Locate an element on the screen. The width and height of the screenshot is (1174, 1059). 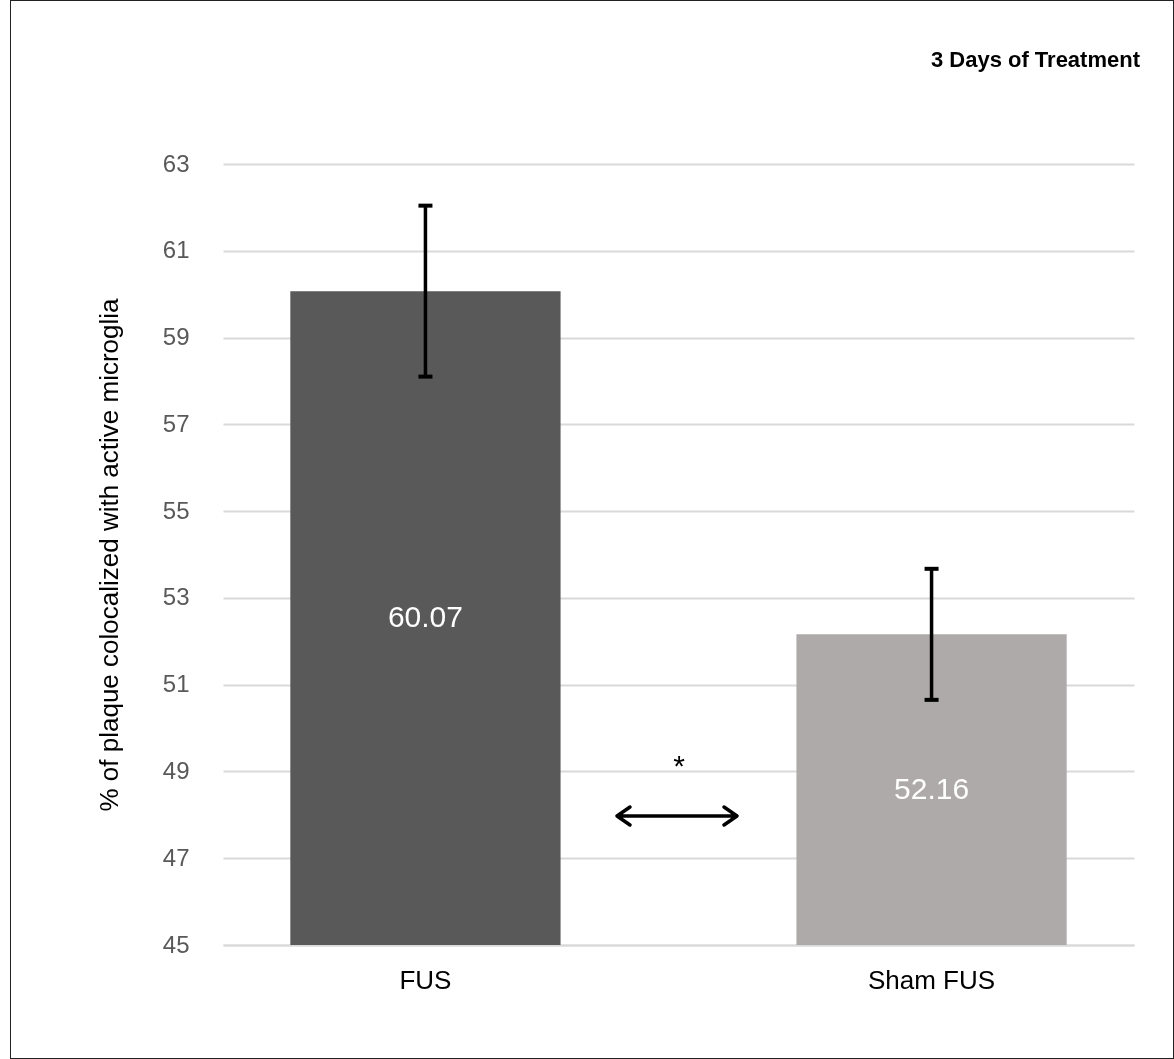
y-axis-title: % of plaque colocalized with active microglia is located at coordinates (108, 554).